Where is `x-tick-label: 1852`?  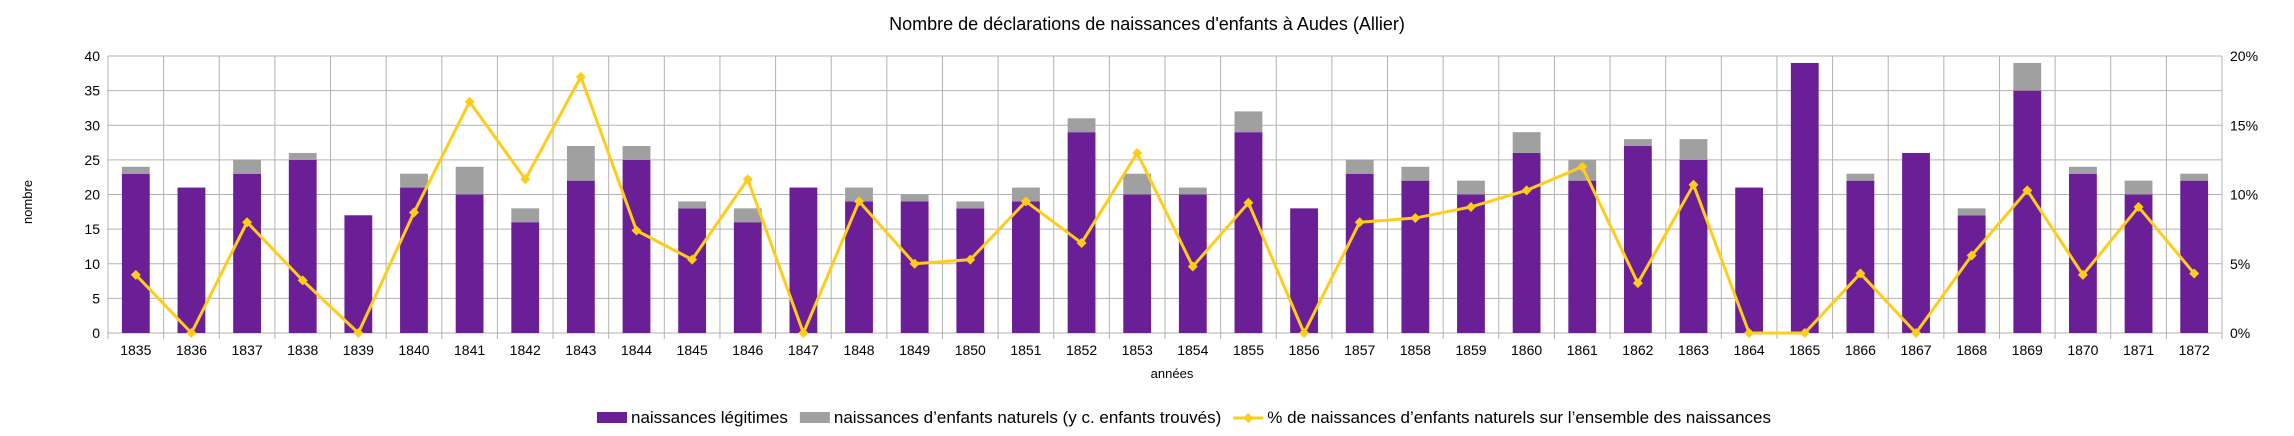 x-tick-label: 1852 is located at coordinates (1081, 350).